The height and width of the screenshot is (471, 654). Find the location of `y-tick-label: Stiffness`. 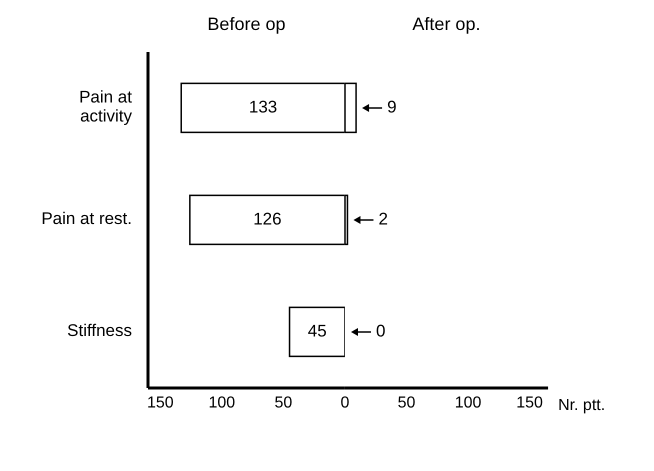

y-tick-label: Stiffness is located at coordinates (99, 330).